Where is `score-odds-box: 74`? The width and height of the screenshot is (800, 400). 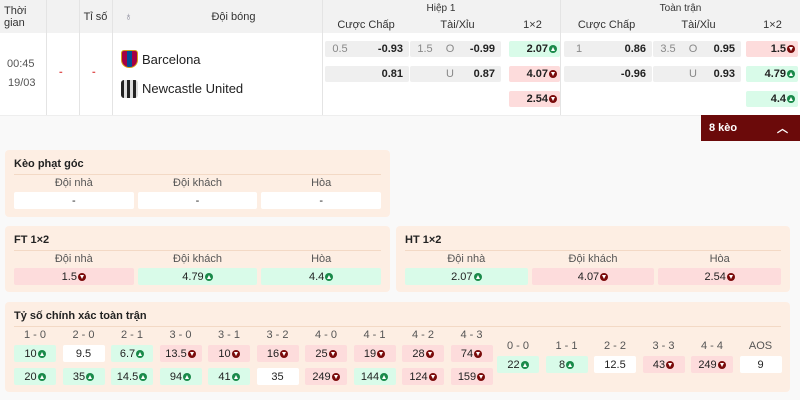
score-odds-box: 74 is located at coordinates (471, 353).